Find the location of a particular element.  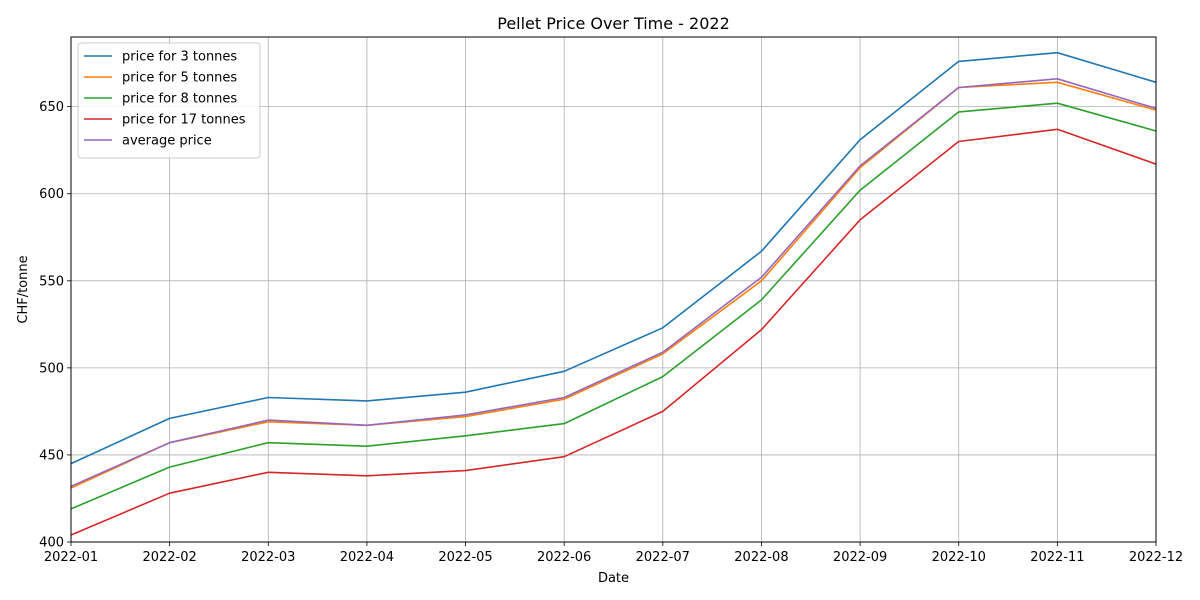

x-tick-label: 2022-11 is located at coordinates (1057, 557).